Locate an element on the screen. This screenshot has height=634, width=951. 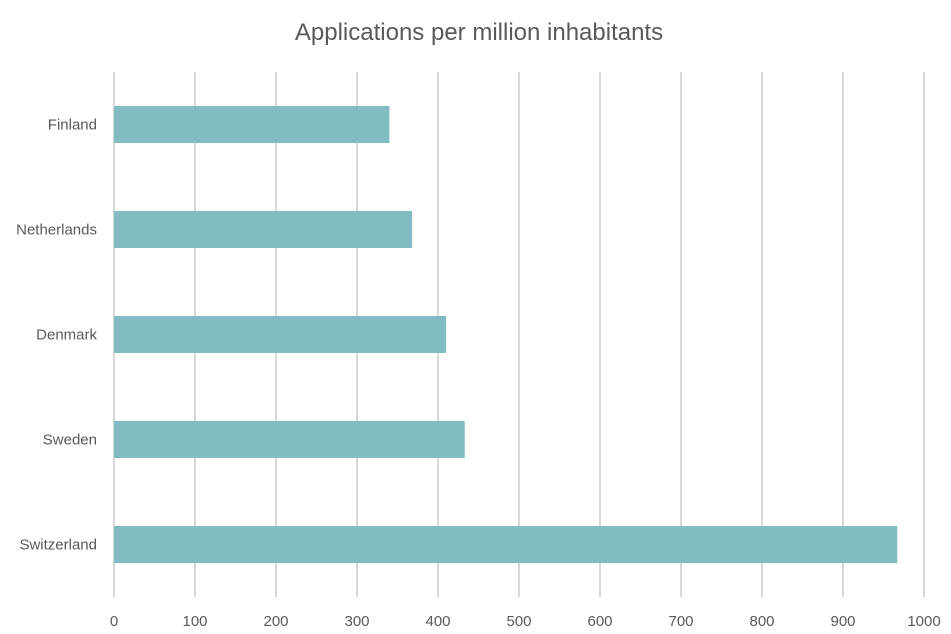
bar-denmark is located at coordinates (280, 334).